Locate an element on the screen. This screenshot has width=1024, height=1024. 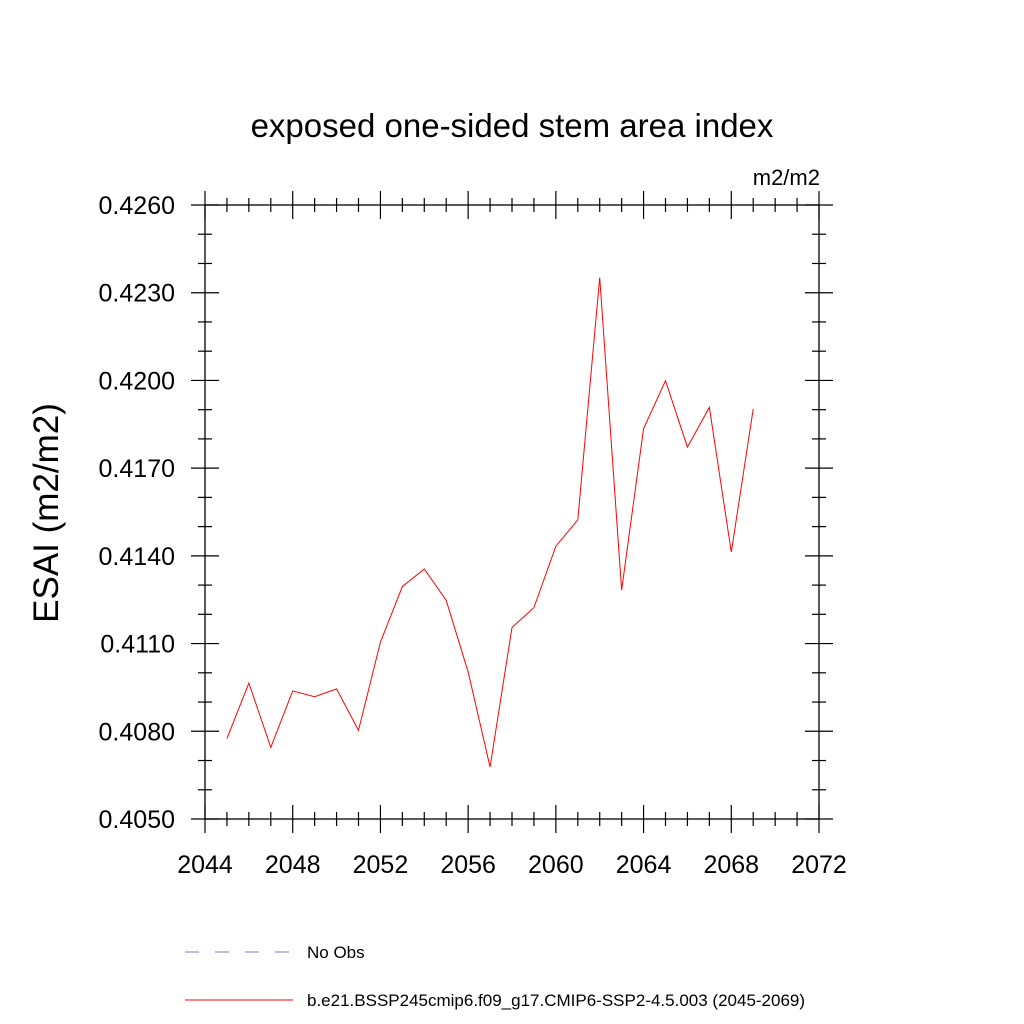
x-tick-label: 2048 is located at coordinates (293, 865).